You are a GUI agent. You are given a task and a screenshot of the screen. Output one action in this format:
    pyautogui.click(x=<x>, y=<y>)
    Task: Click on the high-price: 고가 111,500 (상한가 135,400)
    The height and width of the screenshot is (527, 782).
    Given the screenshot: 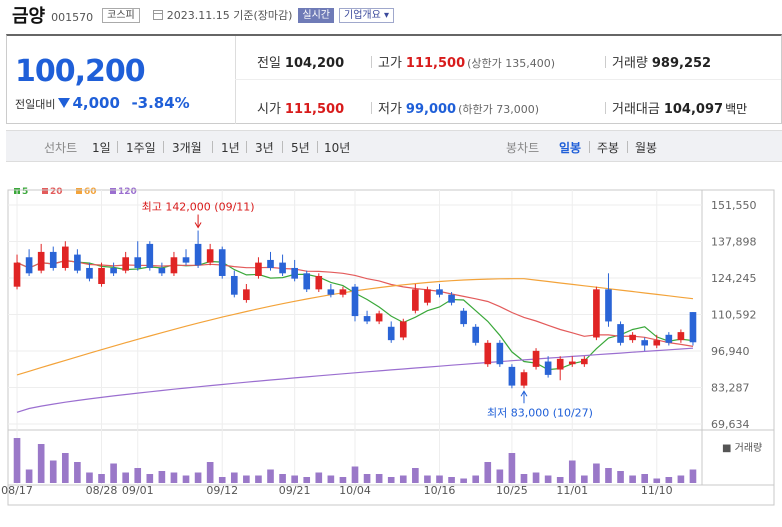 What is the action you would take?
    pyautogui.click(x=463, y=61)
    